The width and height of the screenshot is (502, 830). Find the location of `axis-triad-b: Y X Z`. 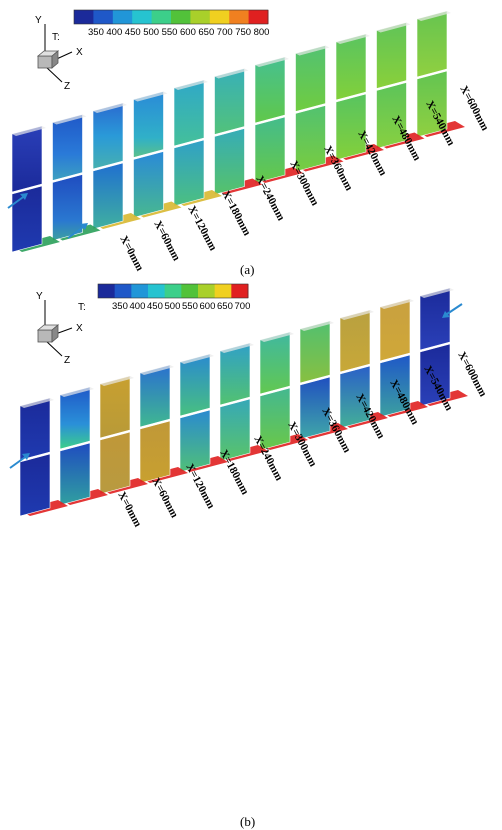

axis-triad-b: Y X Z is located at coordinates (59, 328).